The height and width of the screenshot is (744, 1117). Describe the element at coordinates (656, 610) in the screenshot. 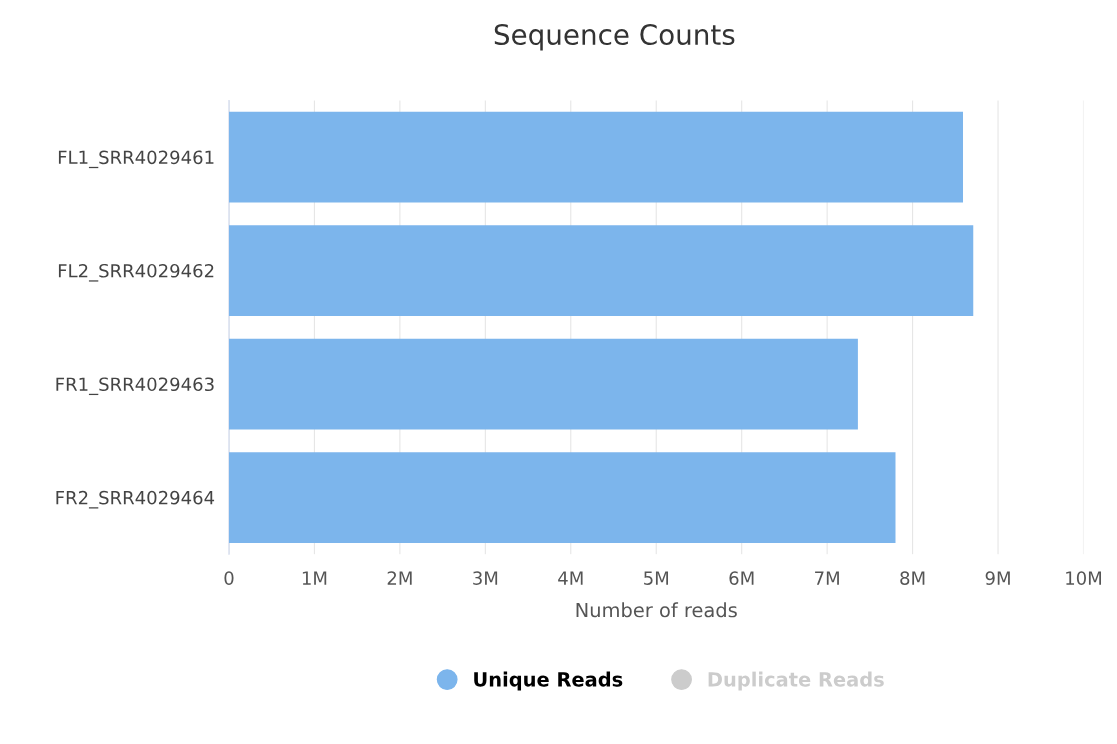

I see `x-axis-title: Number of reads` at that location.